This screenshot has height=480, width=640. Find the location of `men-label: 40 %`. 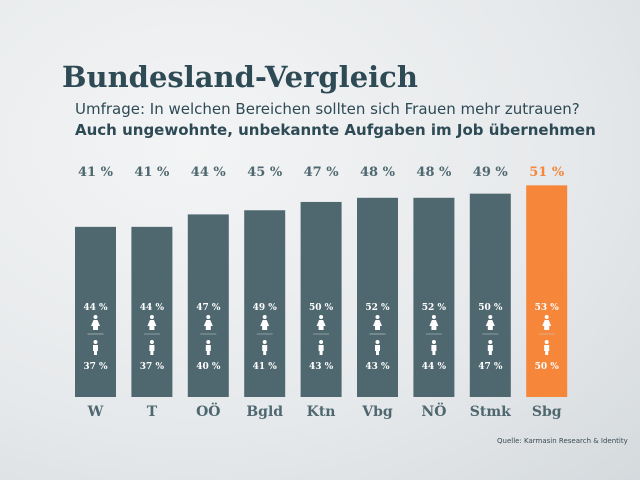

men-label: 40 % is located at coordinates (208, 367).